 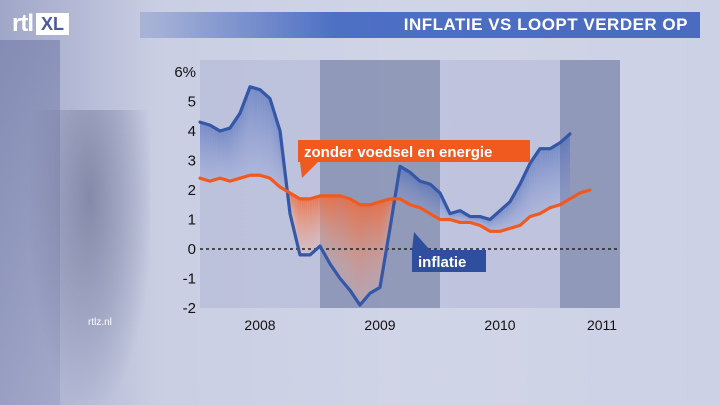 I want to click on y-tick-label: 3, so click(x=192, y=161).